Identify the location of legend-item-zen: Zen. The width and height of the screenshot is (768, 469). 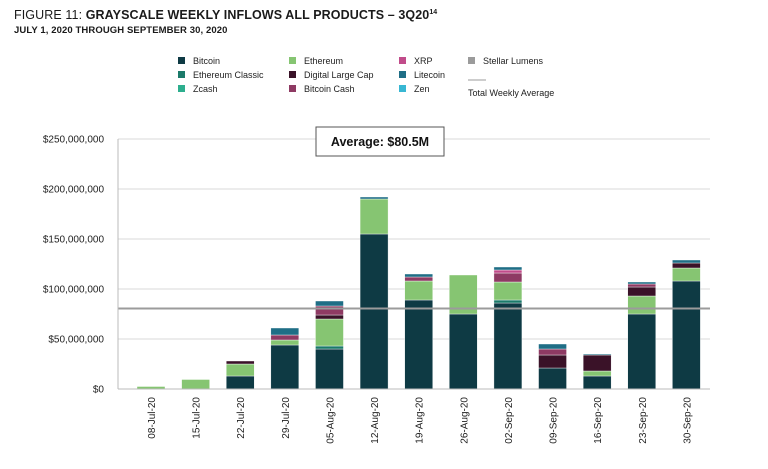
(414, 89).